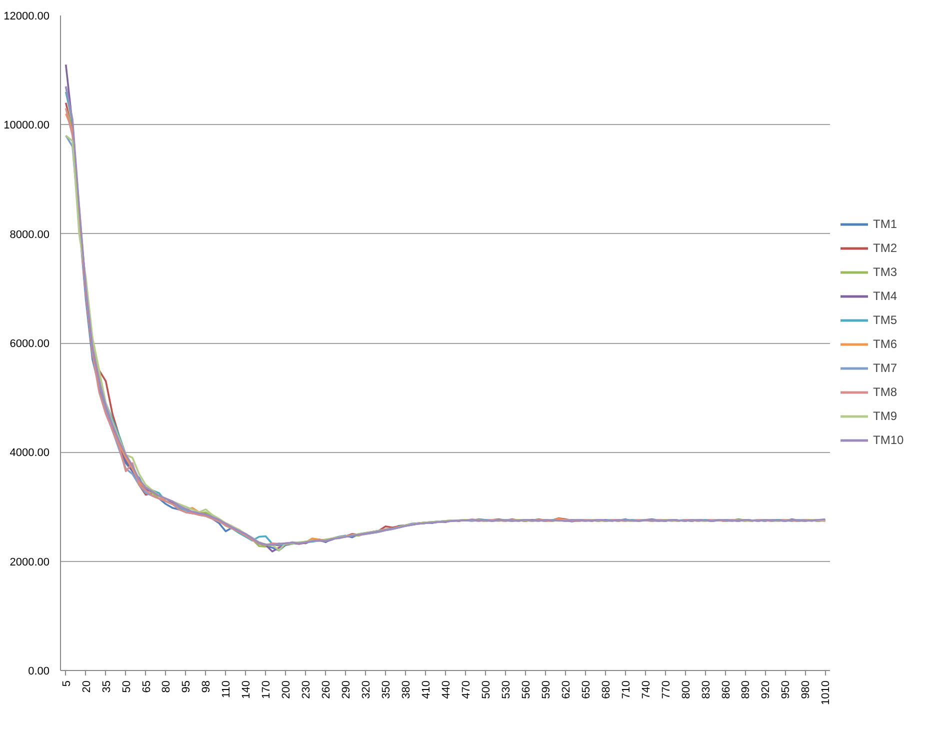 This screenshot has width=947, height=736. Describe the element at coordinates (806, 689) in the screenshot. I see `x-tick-label: 980` at that location.